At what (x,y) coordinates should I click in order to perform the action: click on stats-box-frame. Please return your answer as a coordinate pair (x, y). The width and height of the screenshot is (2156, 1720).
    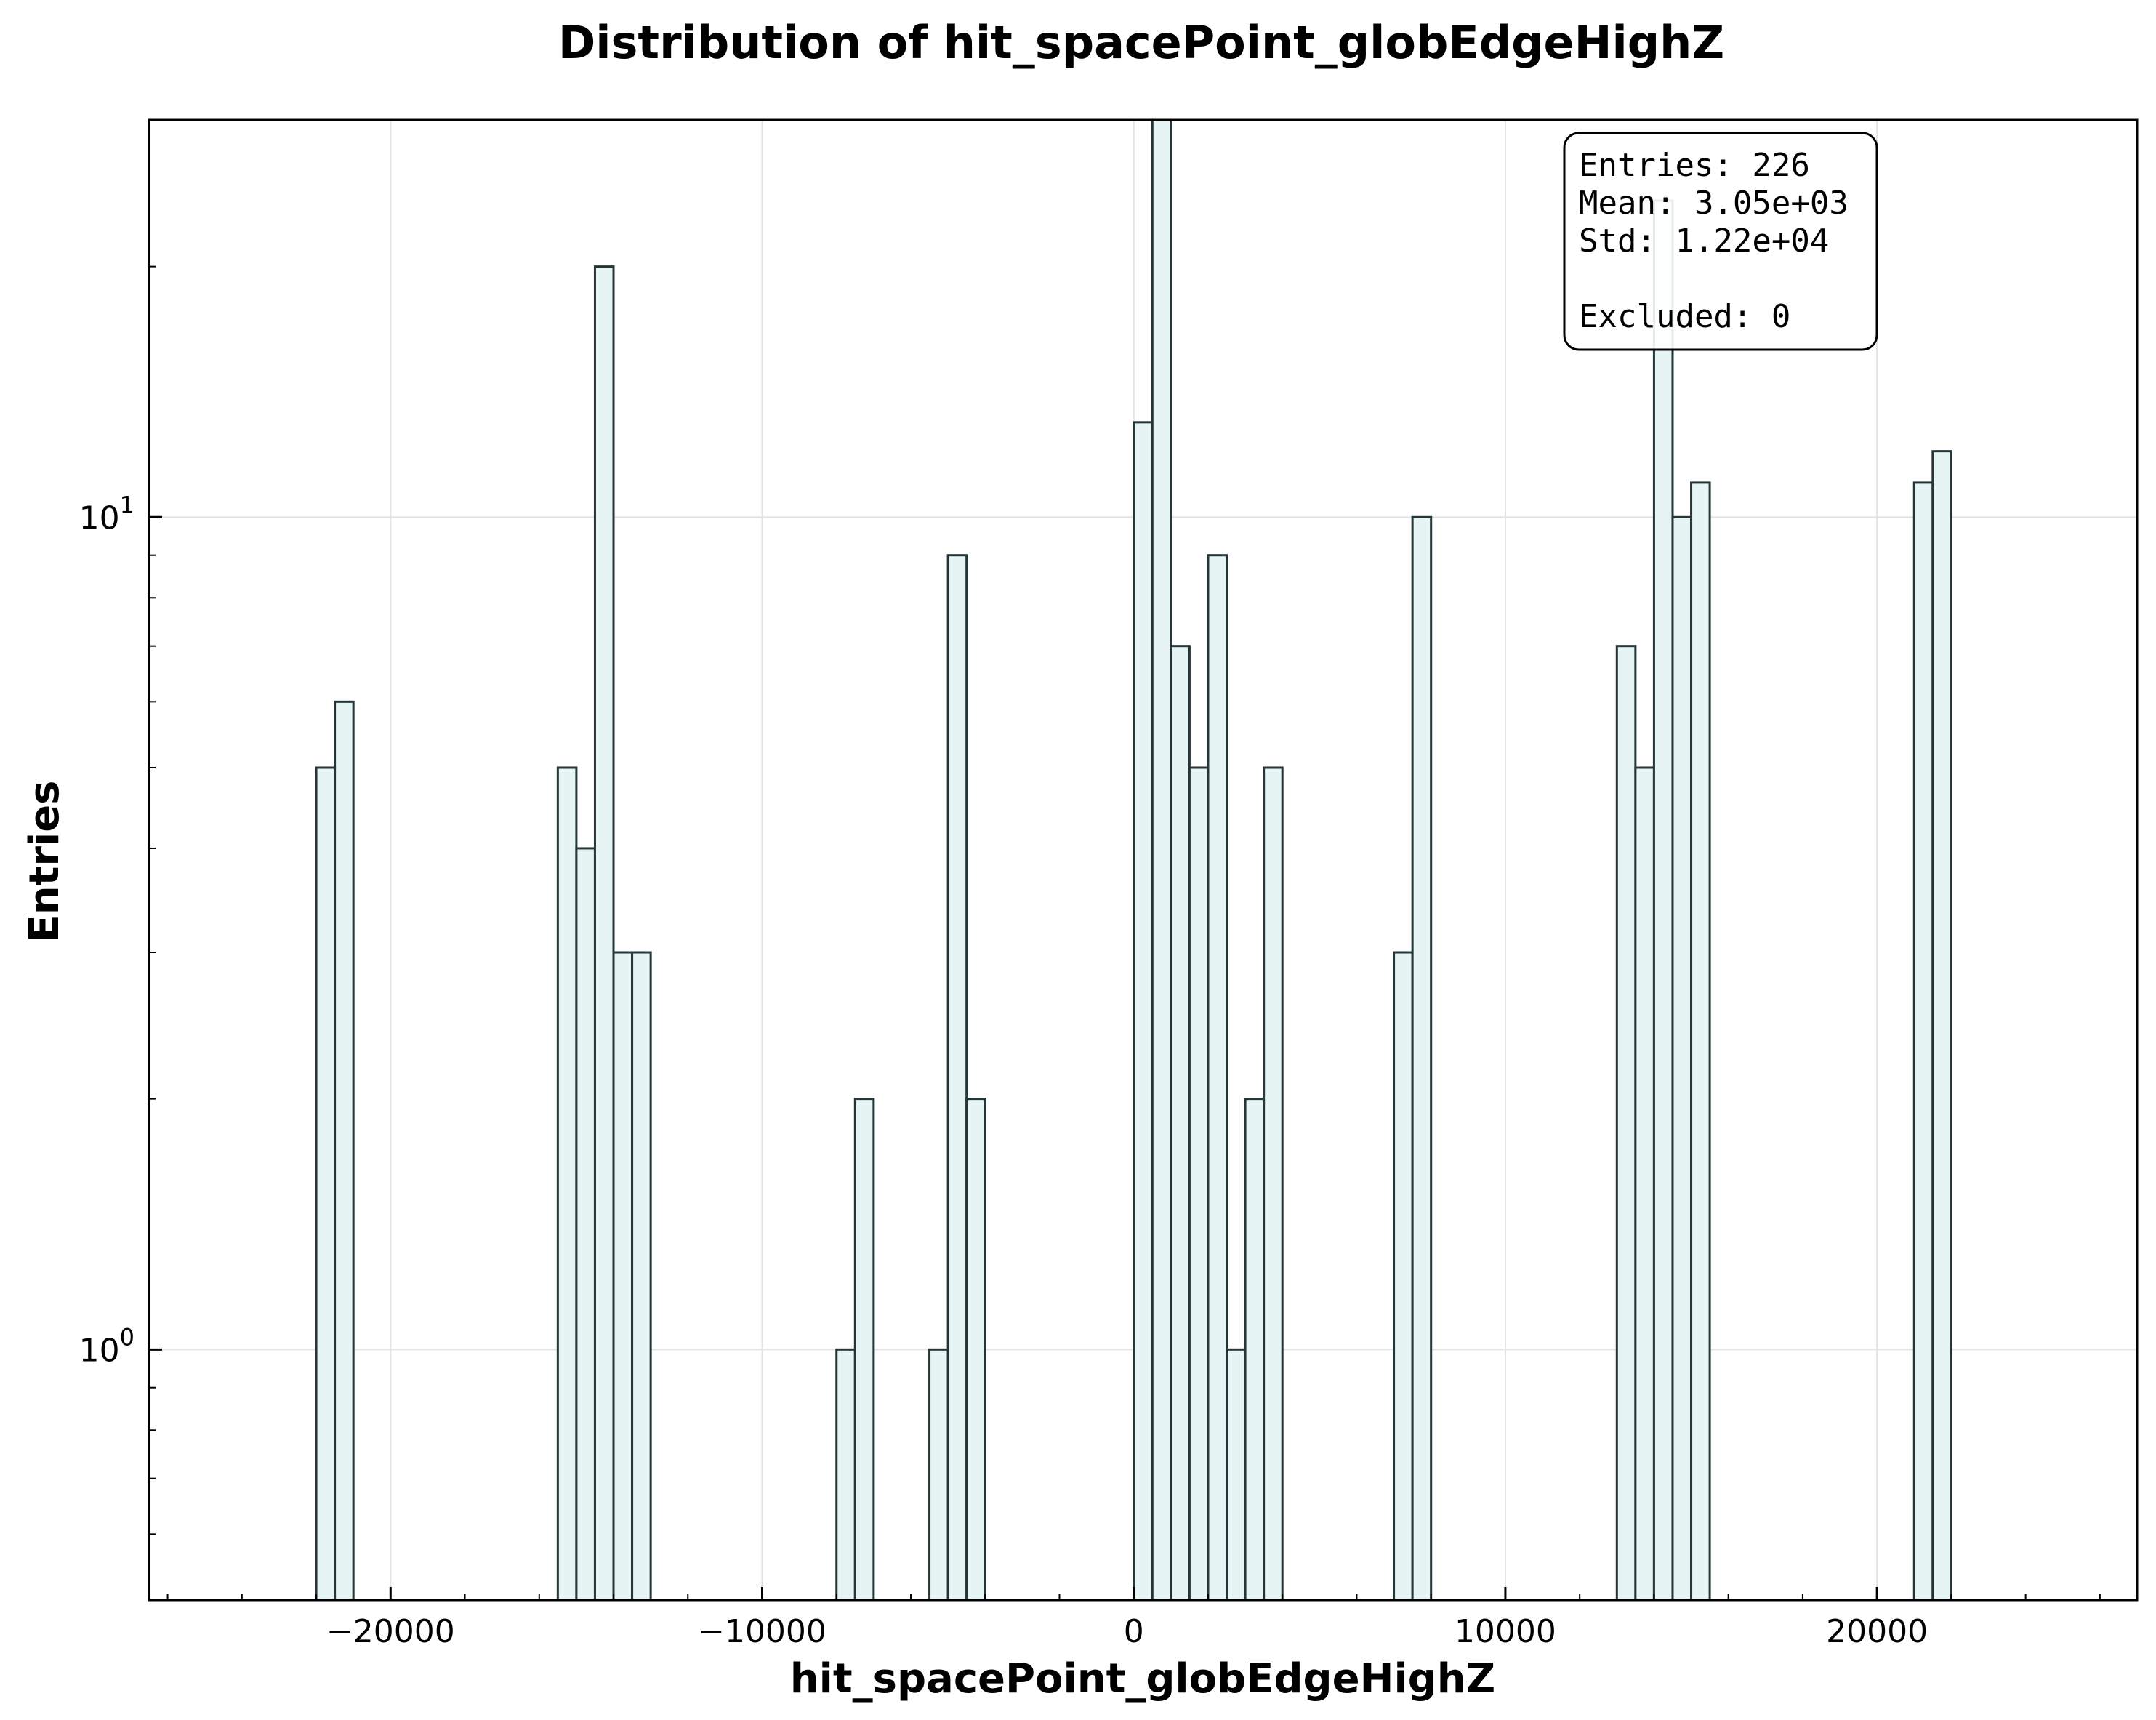
    Looking at the image, I should click on (1720, 241).